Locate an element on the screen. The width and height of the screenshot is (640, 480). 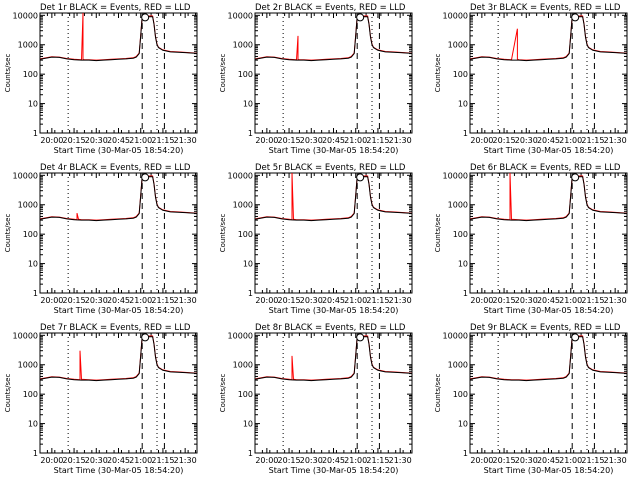
series-group is located at coordinates (548, 38).